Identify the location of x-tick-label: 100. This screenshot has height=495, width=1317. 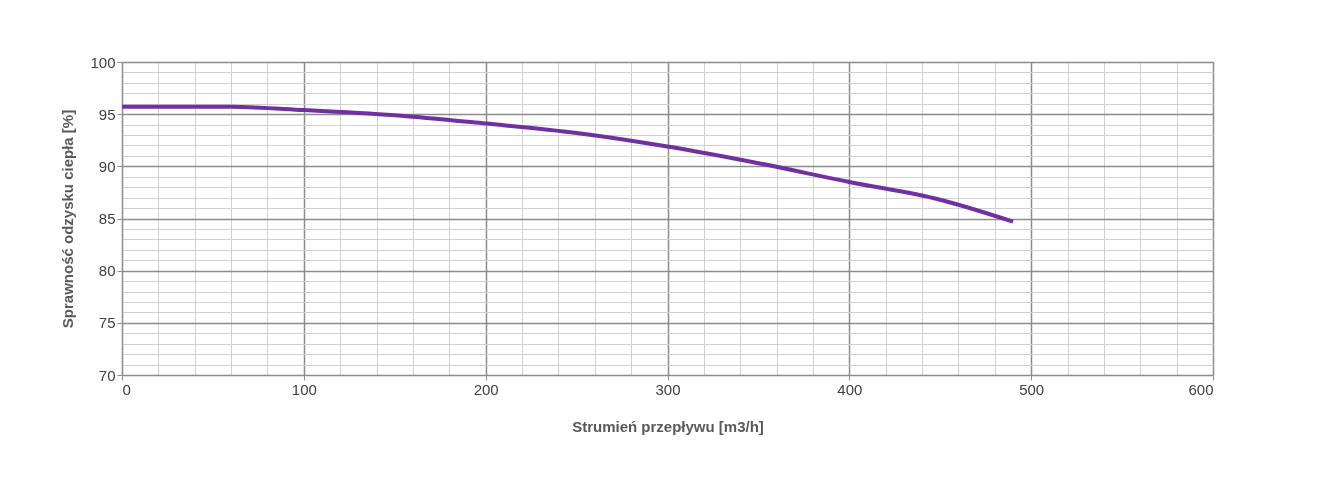
(304, 389).